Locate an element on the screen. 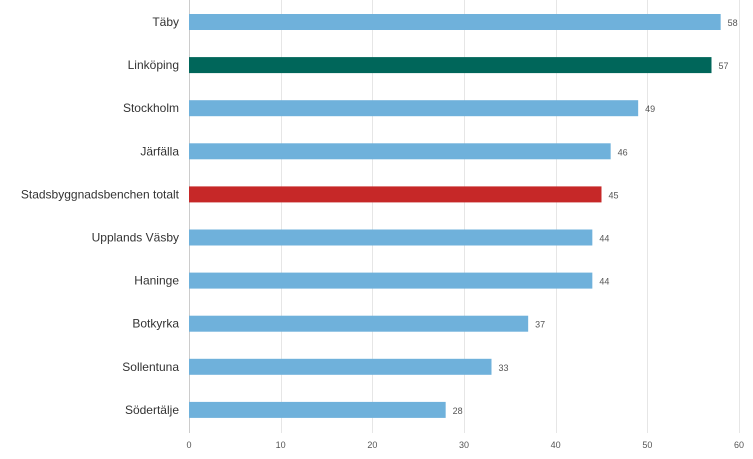 The width and height of the screenshot is (753, 459). category-label: Täby is located at coordinates (165, 22).